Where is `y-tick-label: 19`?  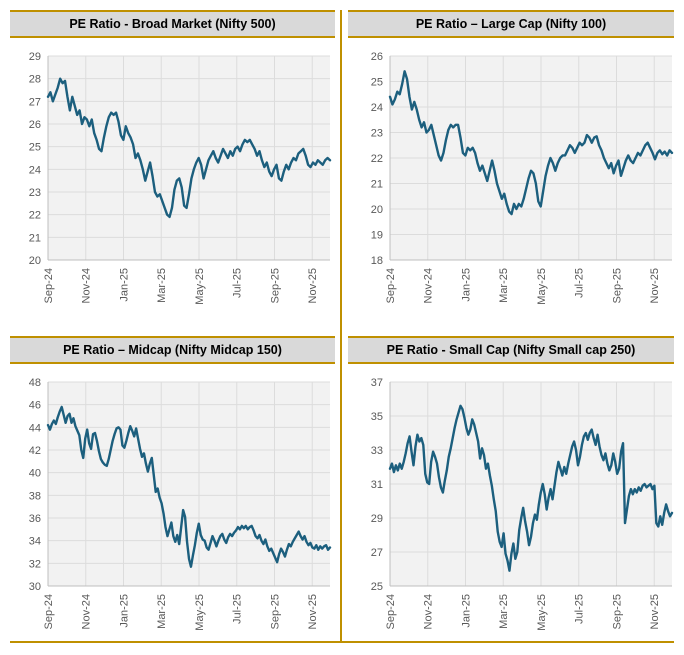
y-tick-label: 19 is located at coordinates (377, 236).